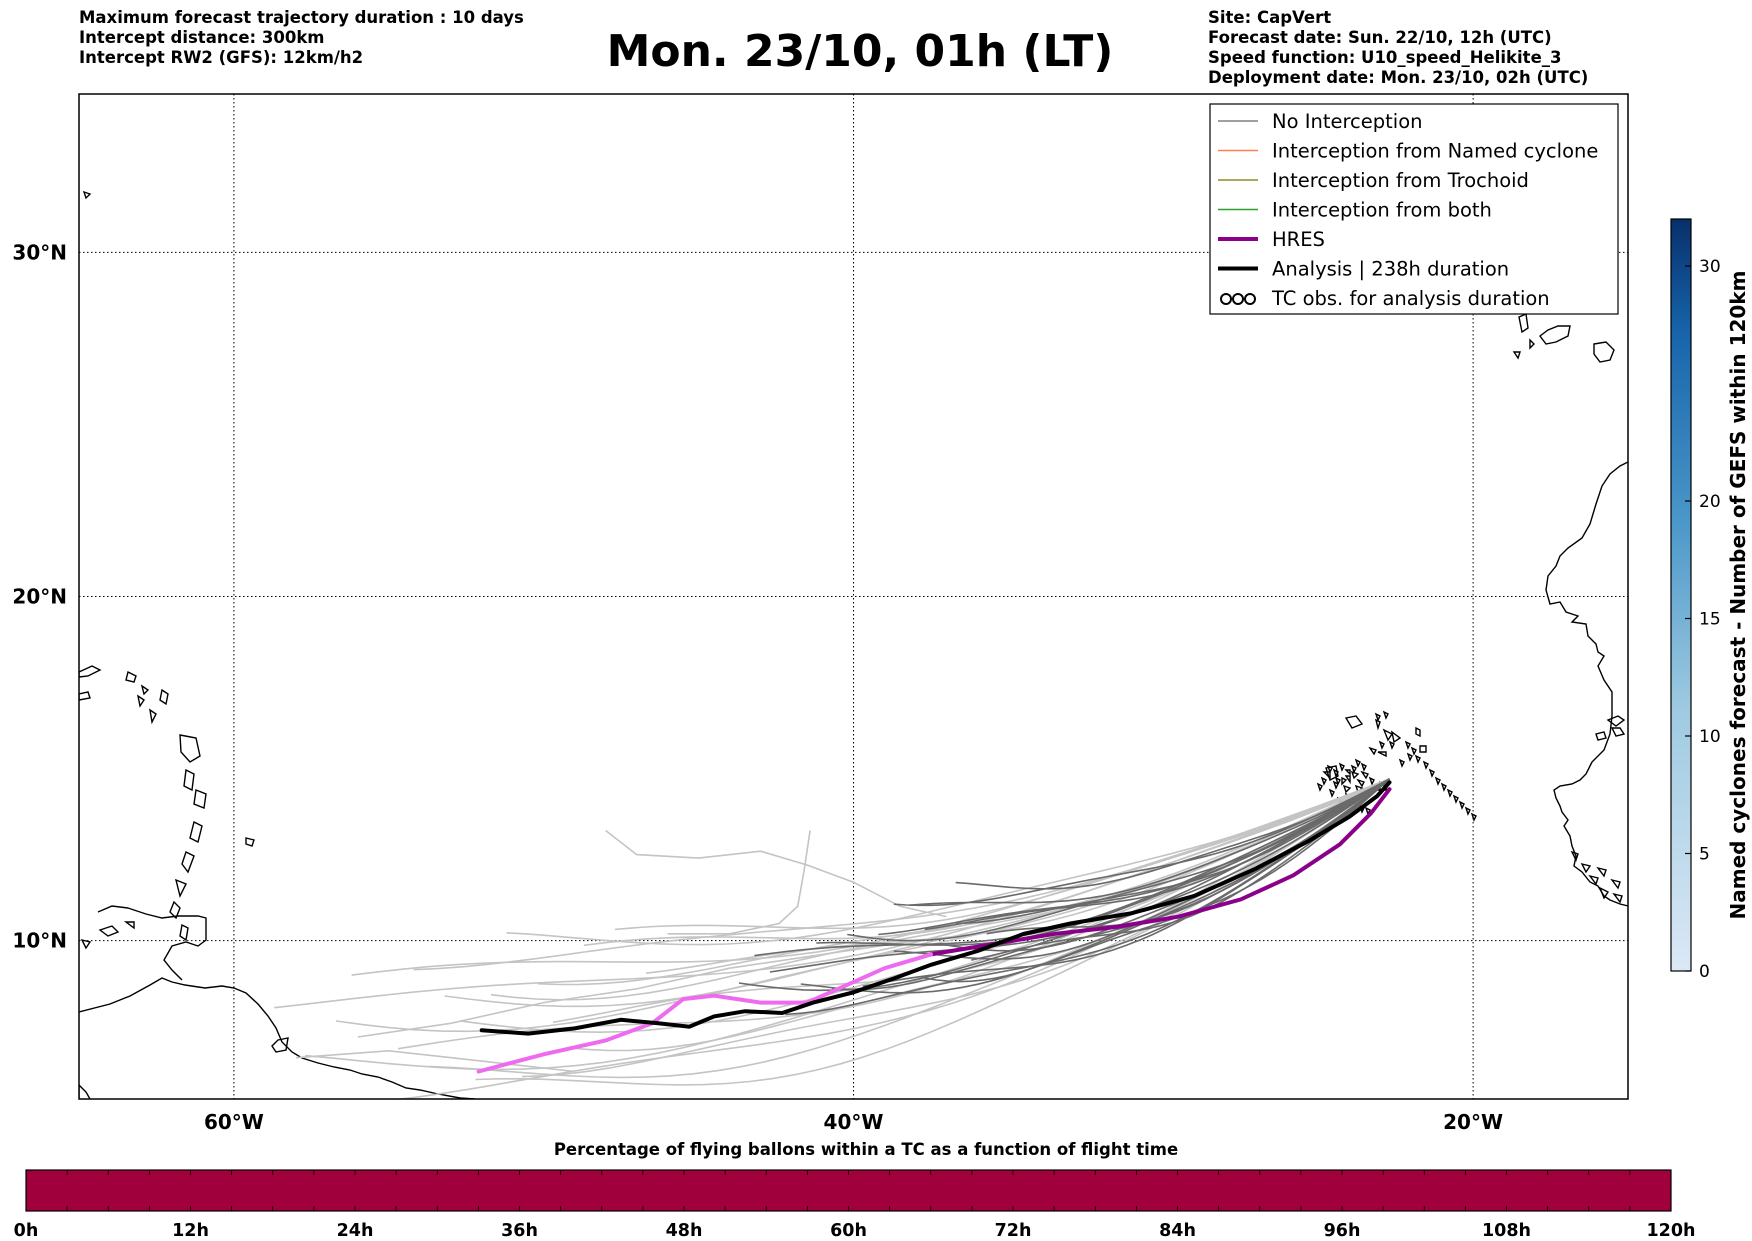  I want to click on legend-label: TC obs. for analysis duration, so click(1410, 298).